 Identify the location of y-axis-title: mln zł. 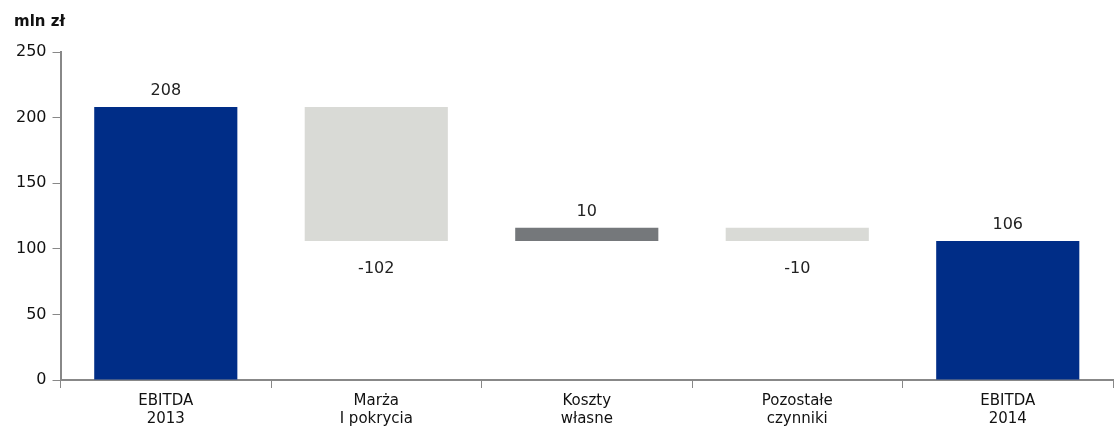
(40, 20).